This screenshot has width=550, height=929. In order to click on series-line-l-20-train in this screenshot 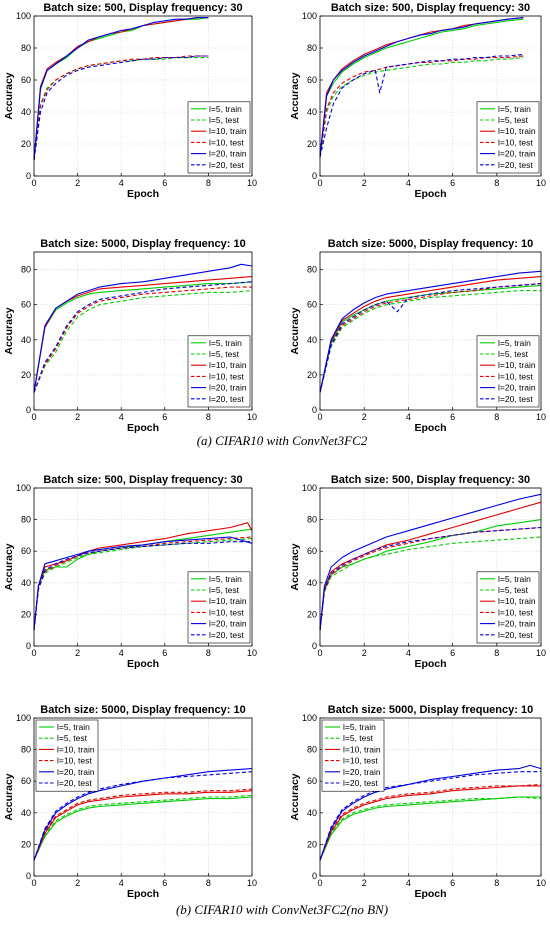, I will do `click(430, 331)`.